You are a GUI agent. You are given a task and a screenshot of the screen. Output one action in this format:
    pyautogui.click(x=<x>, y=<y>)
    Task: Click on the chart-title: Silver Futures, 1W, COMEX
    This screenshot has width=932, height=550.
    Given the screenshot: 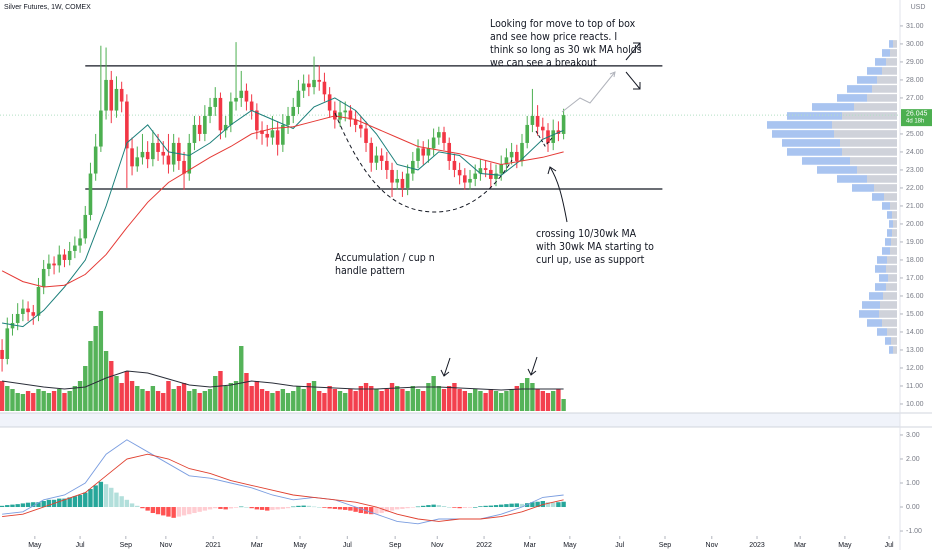 What is the action you would take?
    pyautogui.click(x=47, y=7)
    